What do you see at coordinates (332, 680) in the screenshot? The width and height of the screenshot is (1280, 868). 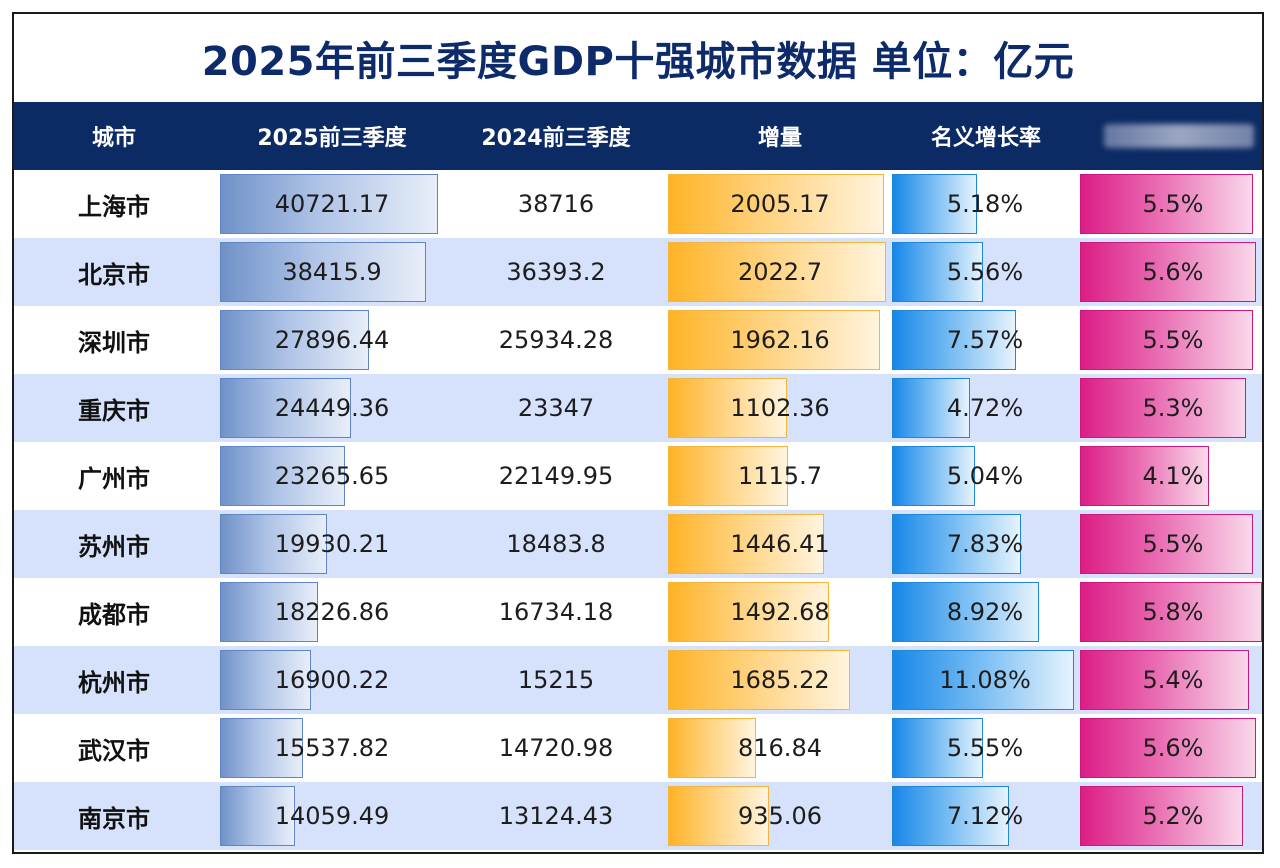 I see `gdp-2025-value: 16900.22` at bounding box center [332, 680].